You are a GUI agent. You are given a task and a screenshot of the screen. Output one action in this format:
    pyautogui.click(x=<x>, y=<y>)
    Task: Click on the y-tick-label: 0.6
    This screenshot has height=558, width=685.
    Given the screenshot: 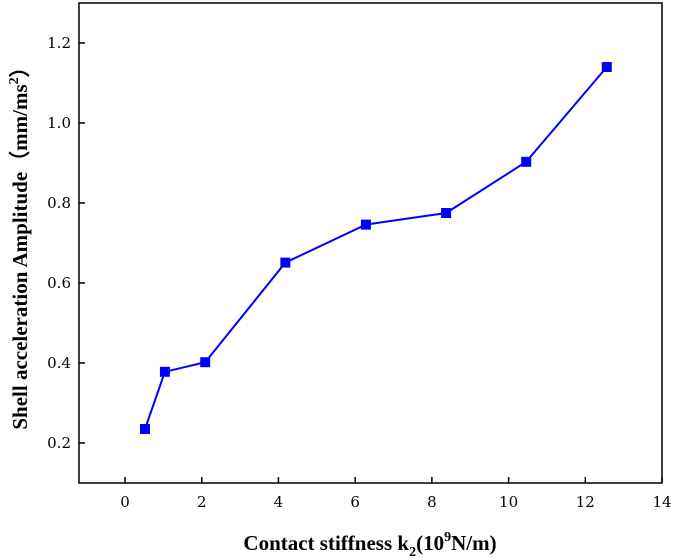 What is the action you would take?
    pyautogui.click(x=59, y=283)
    